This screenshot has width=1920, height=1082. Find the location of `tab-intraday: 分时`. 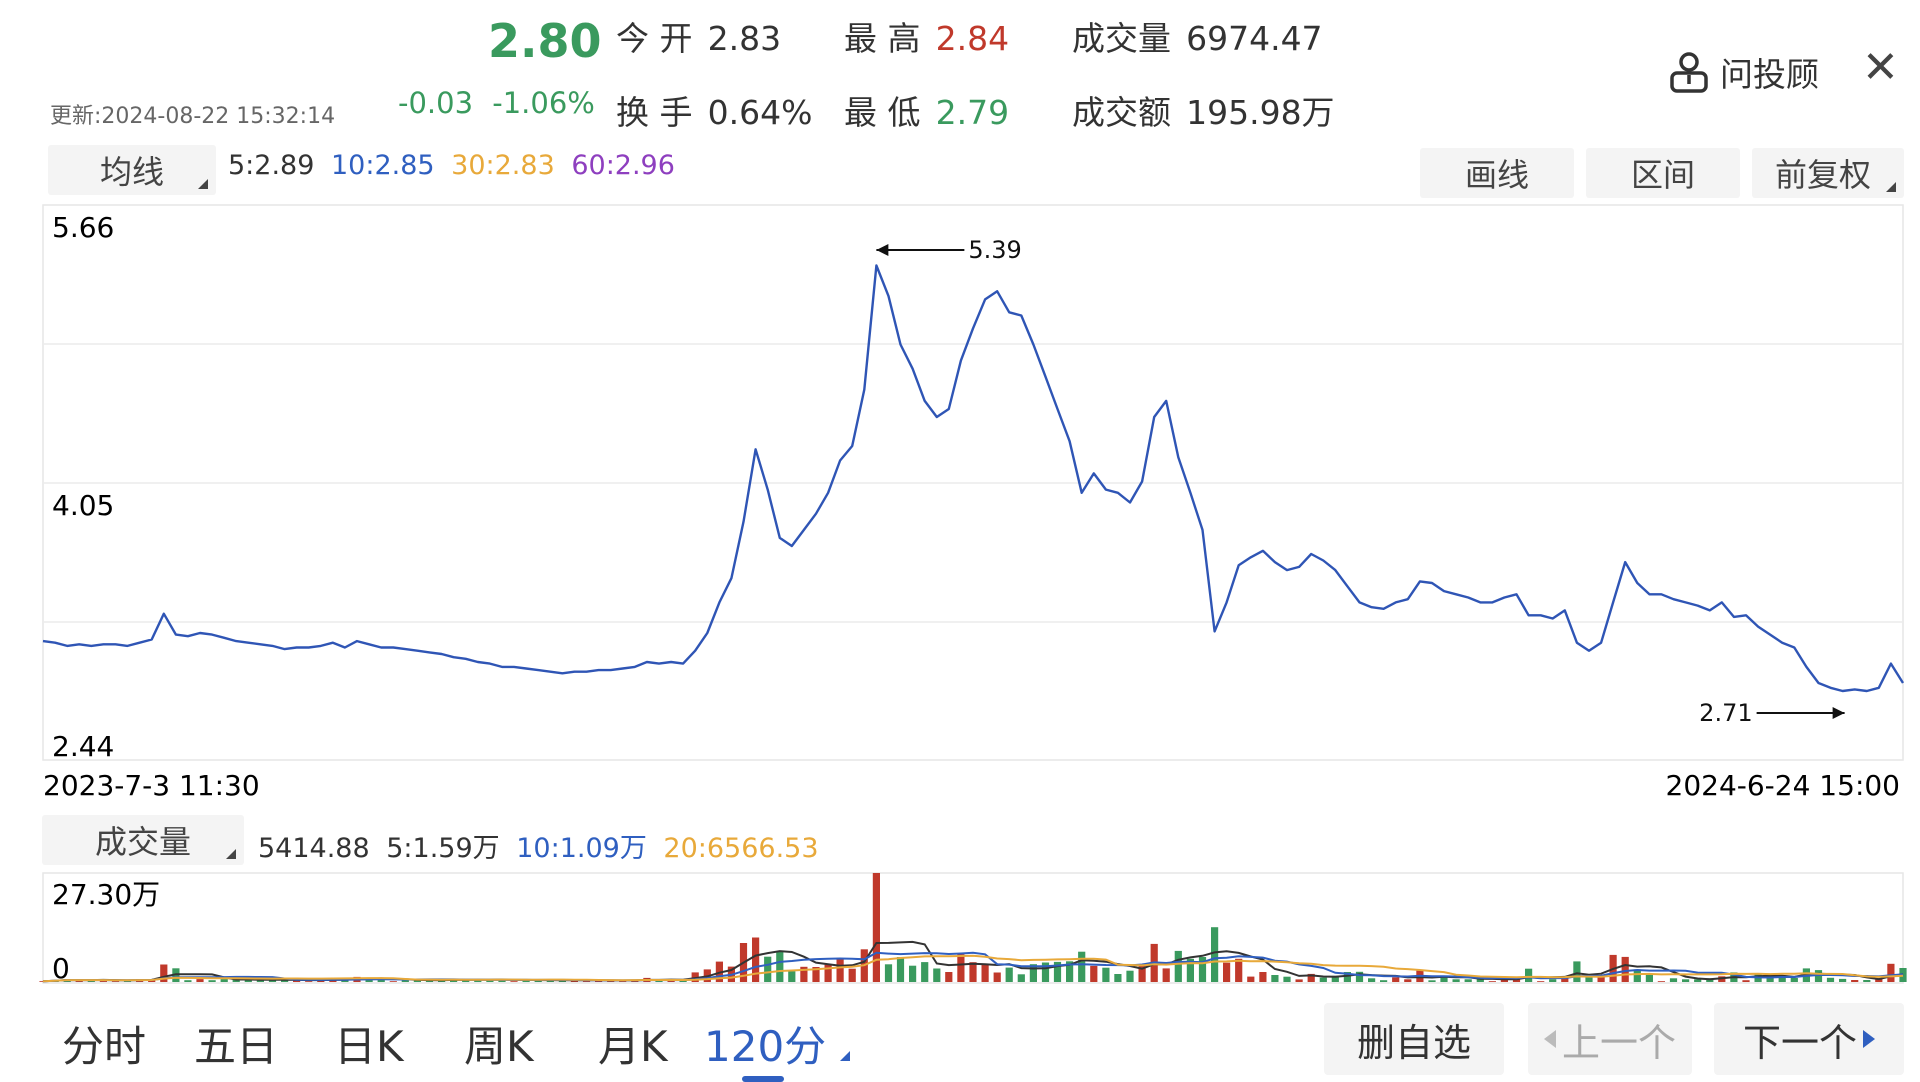

tab-intraday: 分时 is located at coordinates (104, 1046).